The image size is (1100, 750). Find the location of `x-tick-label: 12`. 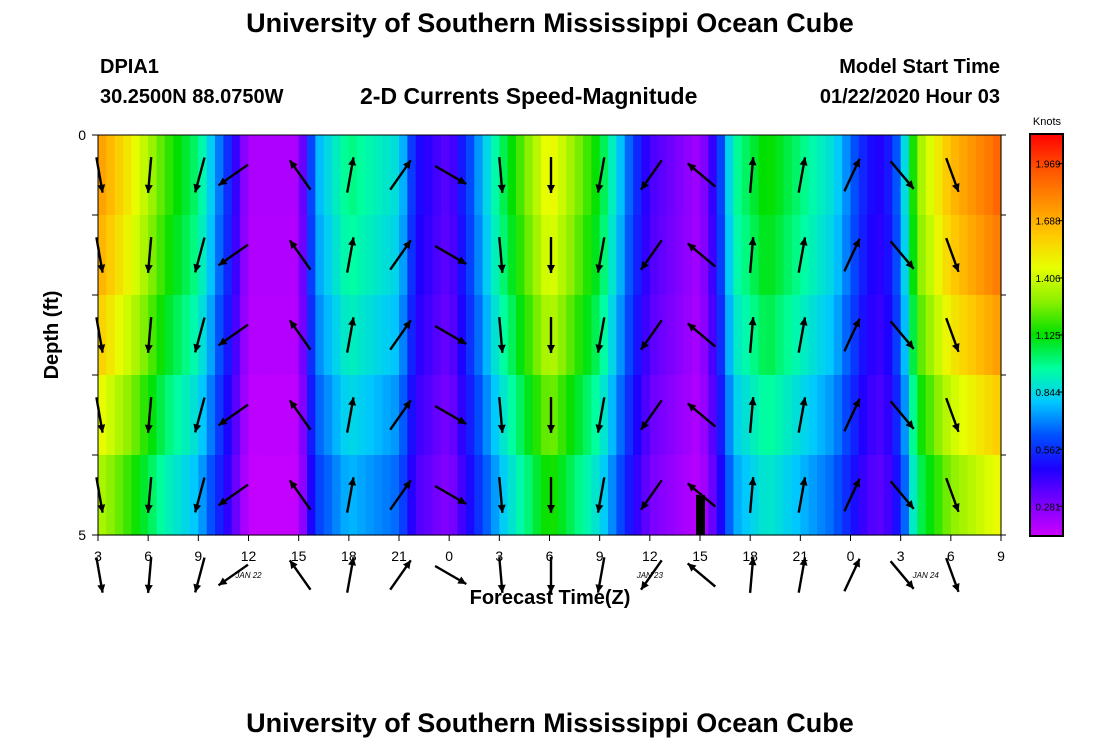

x-tick-label: 12 is located at coordinates (650, 556).